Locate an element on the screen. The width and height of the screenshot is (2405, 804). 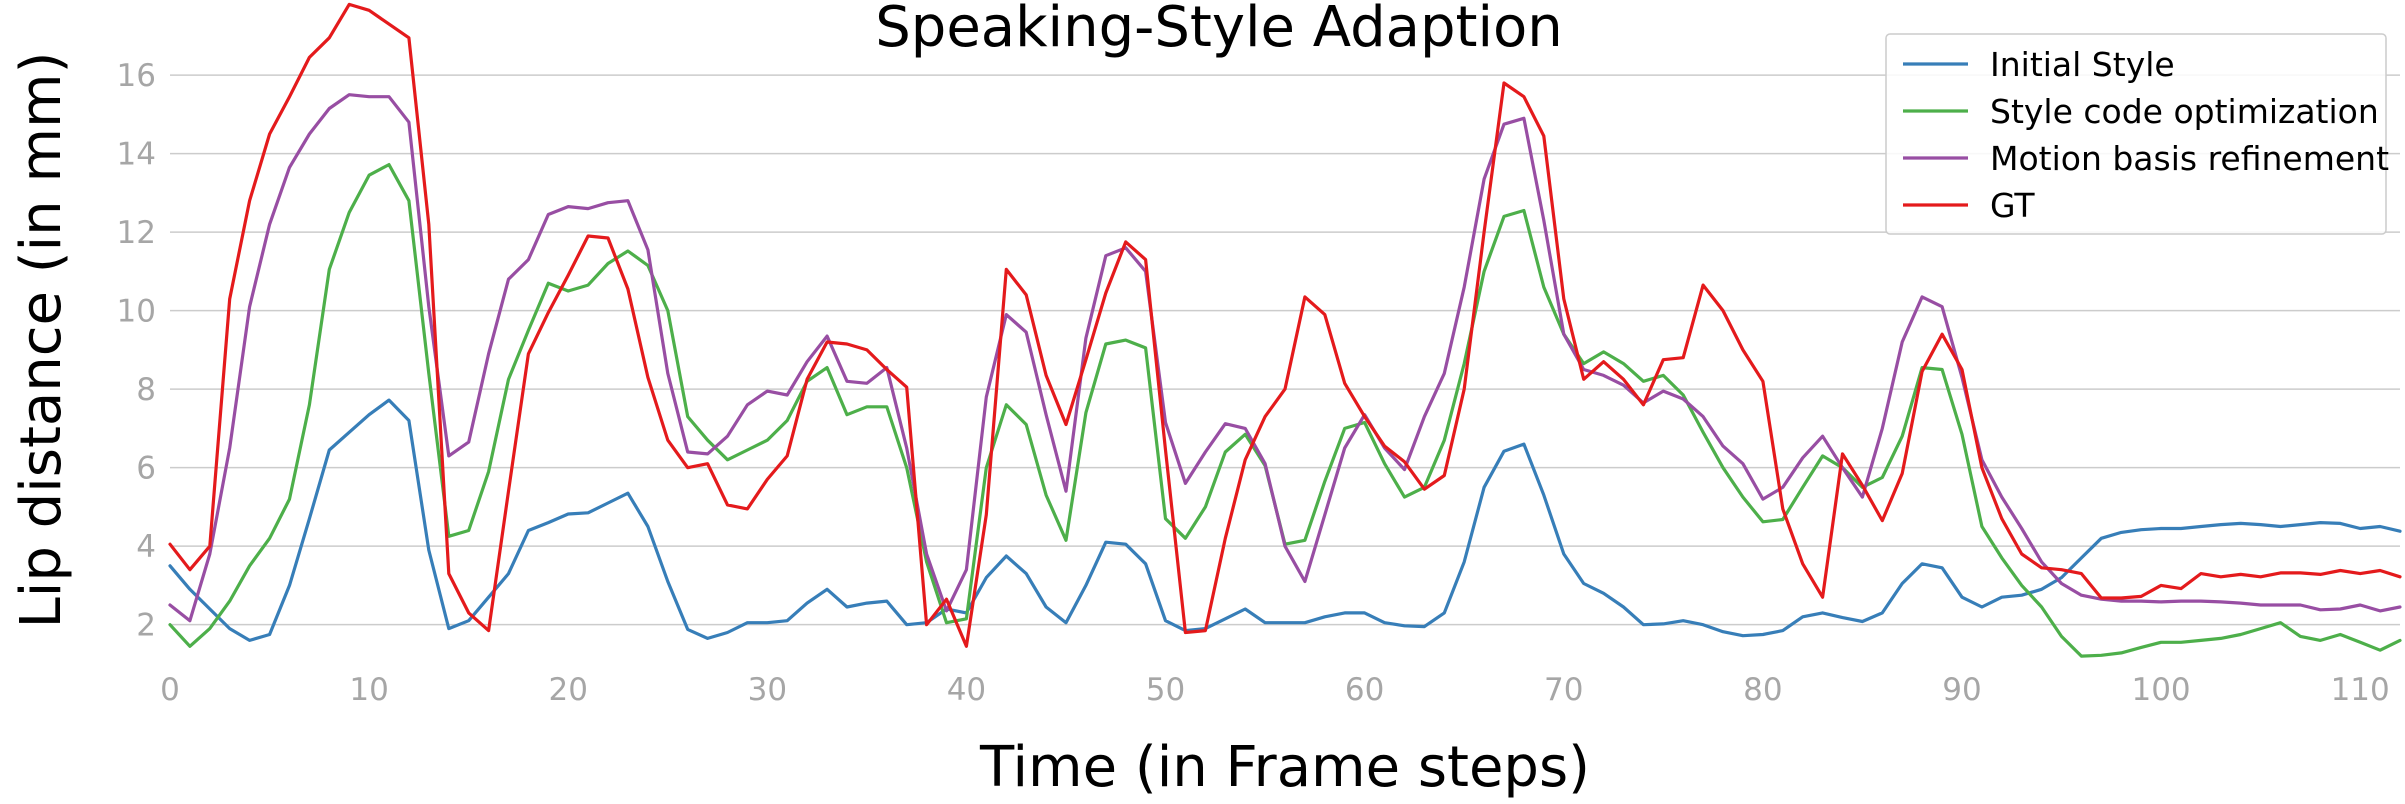
x-axis-label: Time (in Frame steps) is located at coordinates (1284, 767).